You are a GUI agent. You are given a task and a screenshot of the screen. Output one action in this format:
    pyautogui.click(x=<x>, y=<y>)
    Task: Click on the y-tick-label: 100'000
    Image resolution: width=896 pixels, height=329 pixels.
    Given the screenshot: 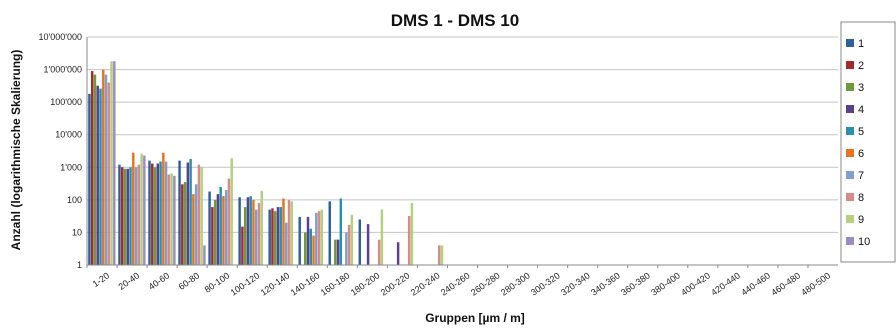 What is the action you would take?
    pyautogui.click(x=66, y=102)
    